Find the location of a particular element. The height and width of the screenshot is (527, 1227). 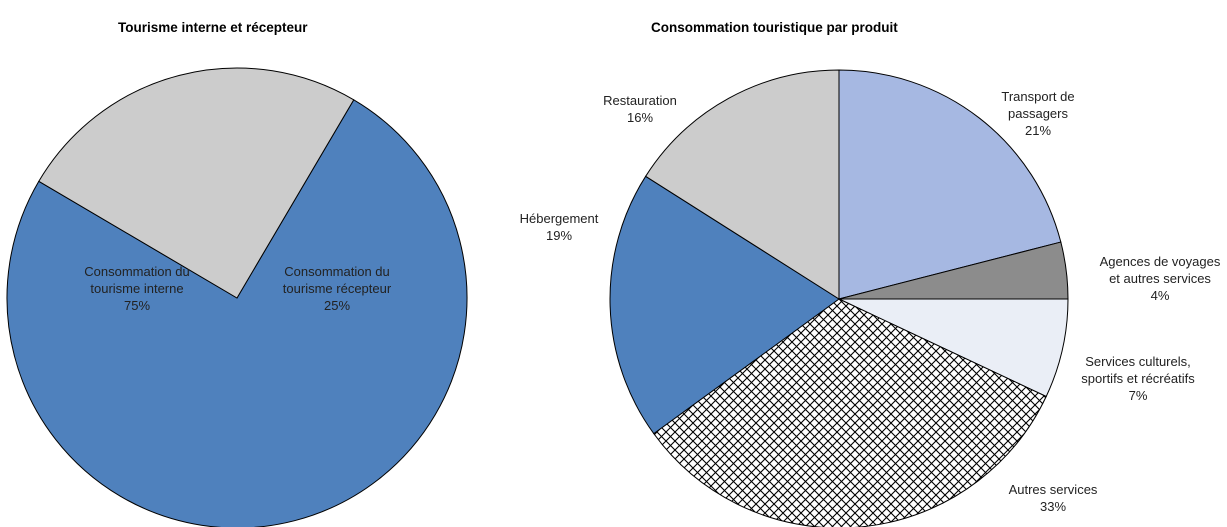

chart-title-right: Consommation touristique par produit is located at coordinates (774, 27).